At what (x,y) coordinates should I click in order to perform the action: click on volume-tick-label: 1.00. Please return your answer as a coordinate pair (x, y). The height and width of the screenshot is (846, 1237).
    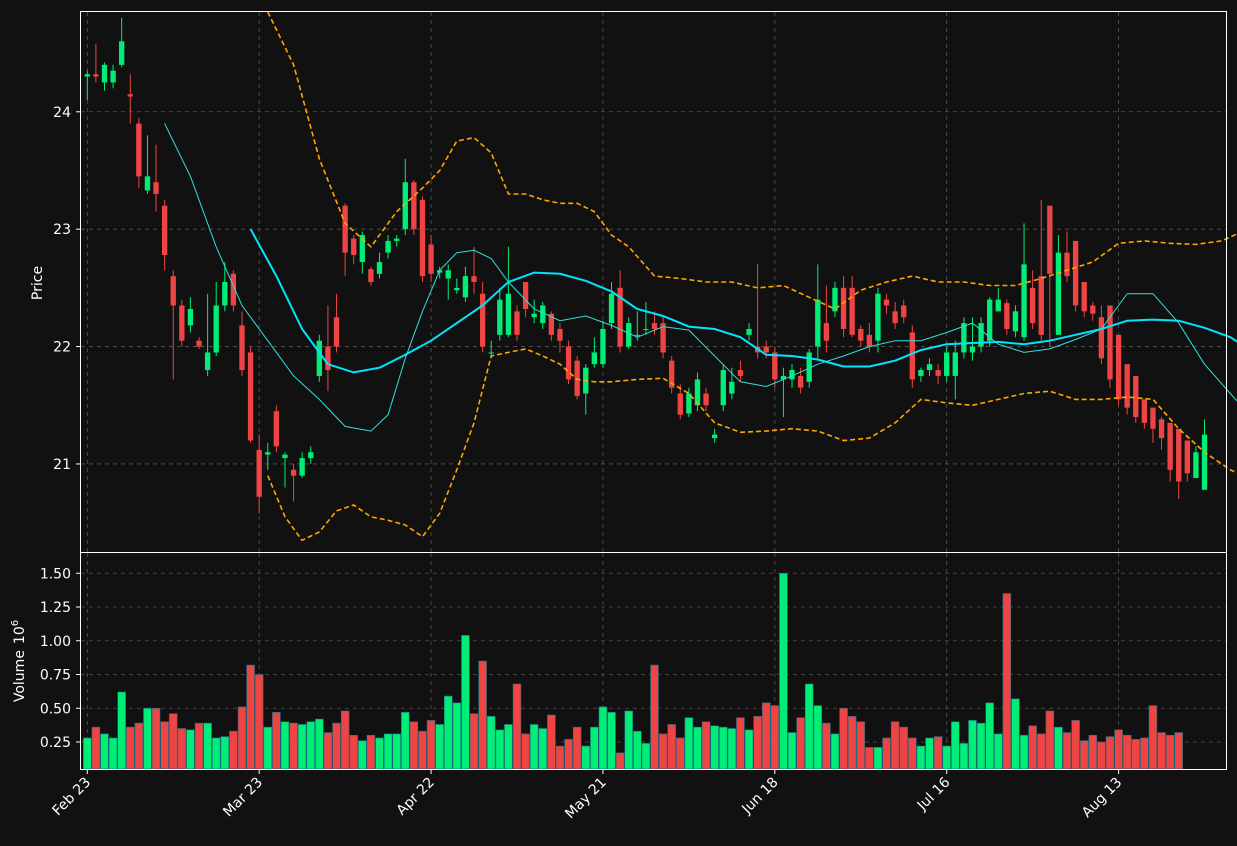
    Looking at the image, I should click on (55, 642).